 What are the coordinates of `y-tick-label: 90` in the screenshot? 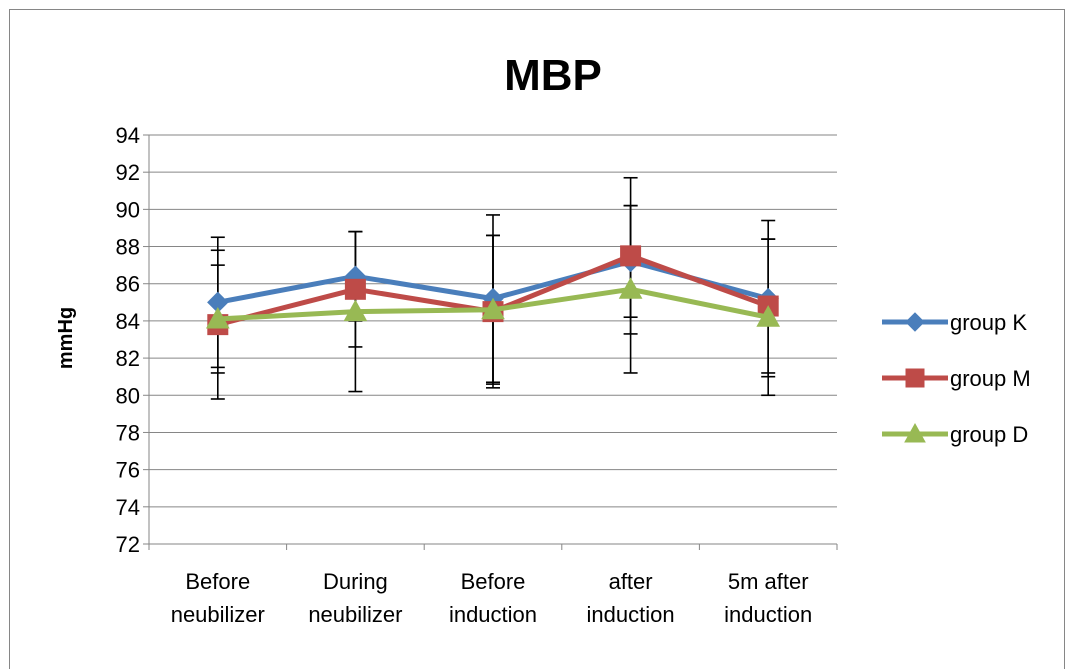 It's located at (128, 209).